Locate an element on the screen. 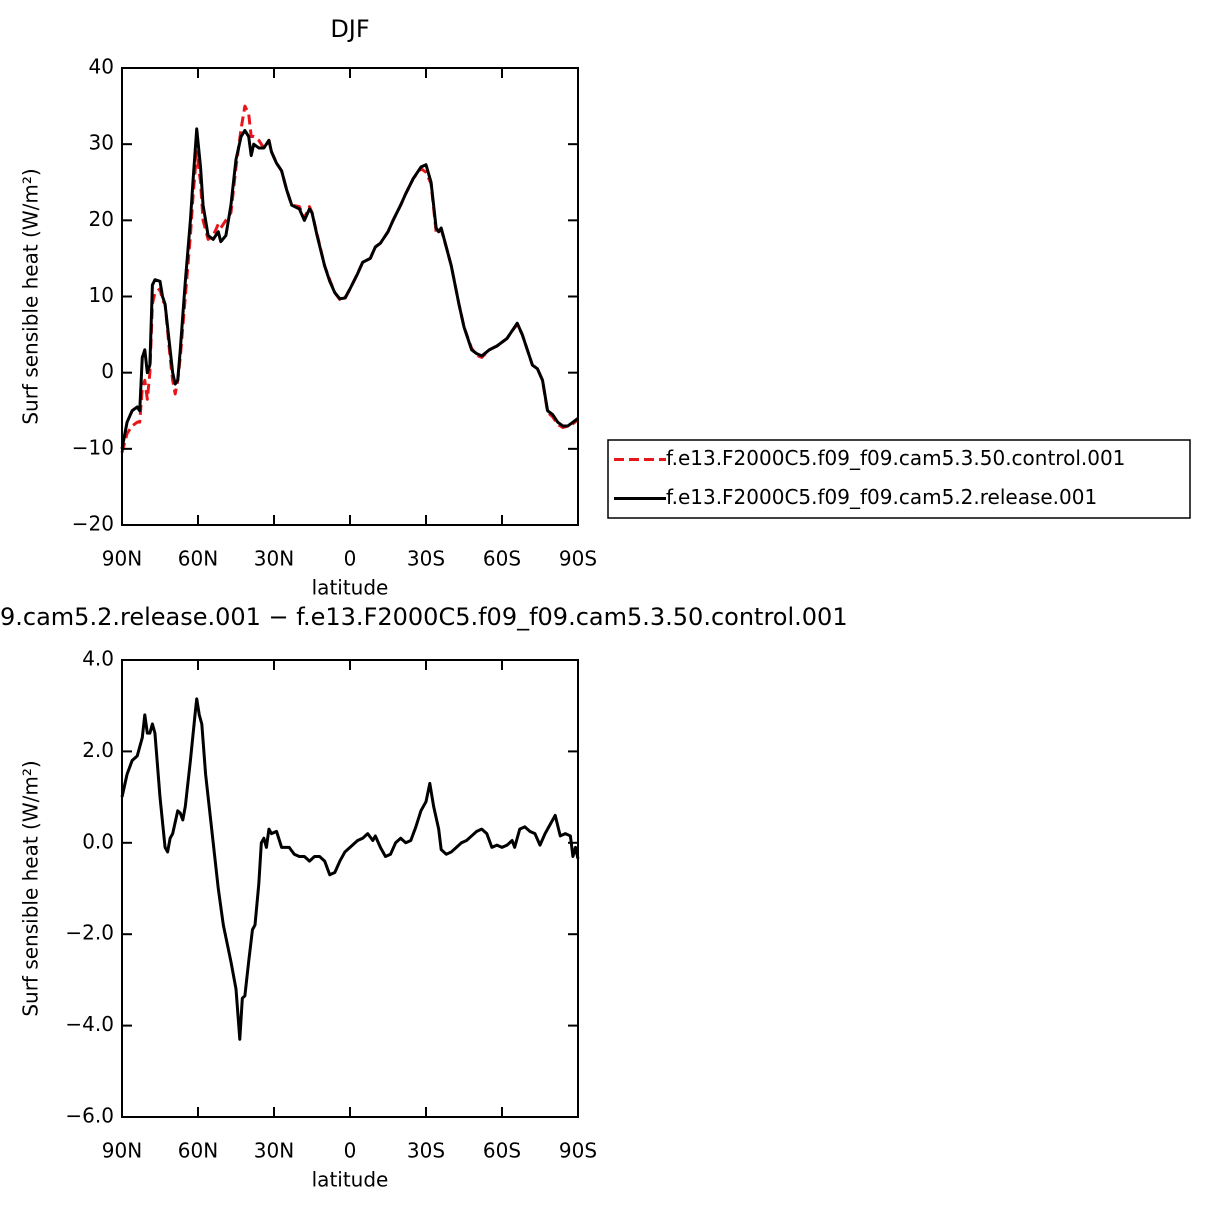  y-tick-label: 0 is located at coordinates (107, 371).